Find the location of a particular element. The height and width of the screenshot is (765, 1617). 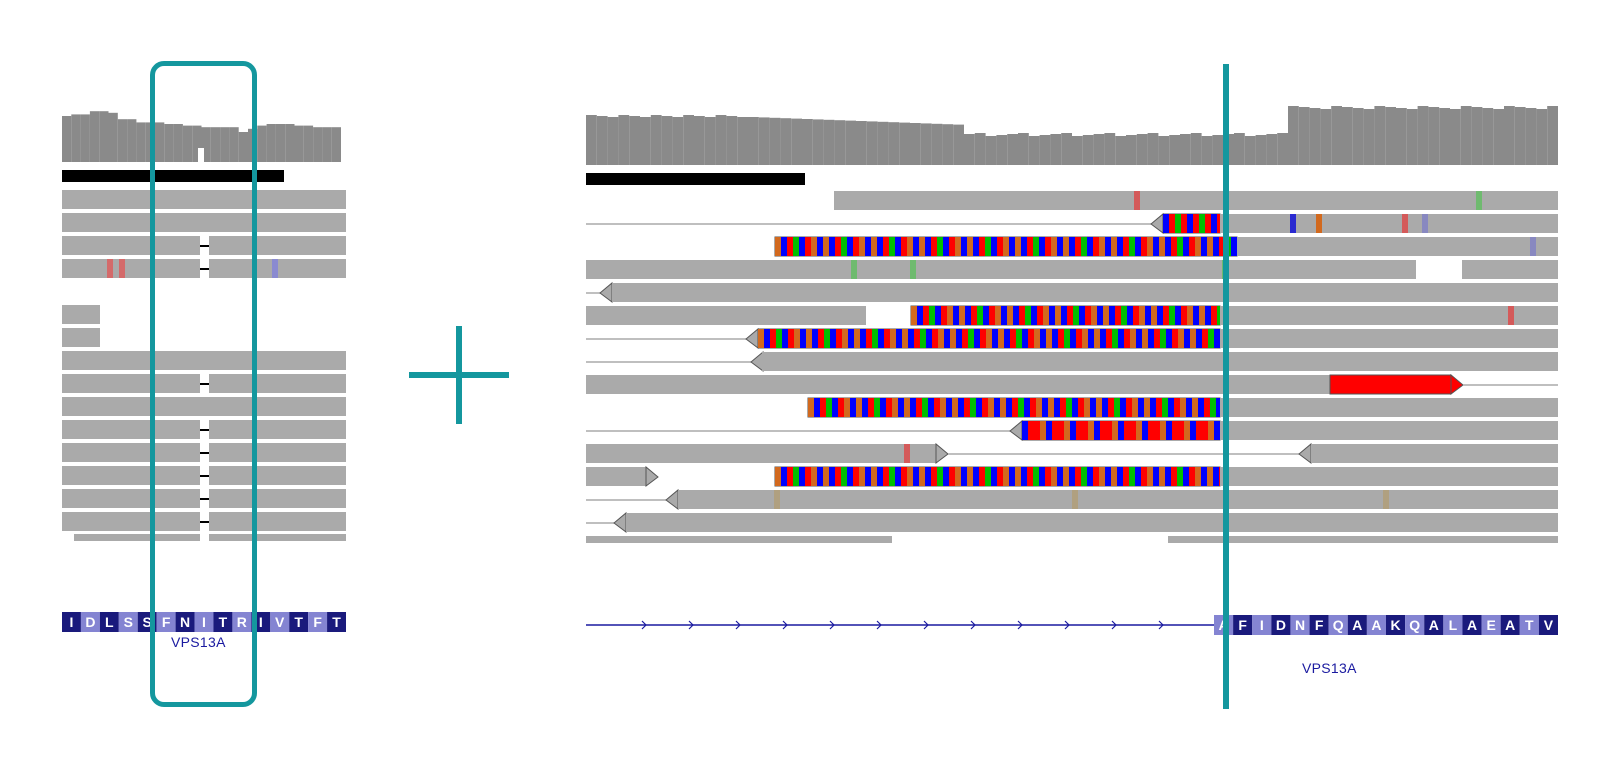

highlight-box is located at coordinates (203, 384).